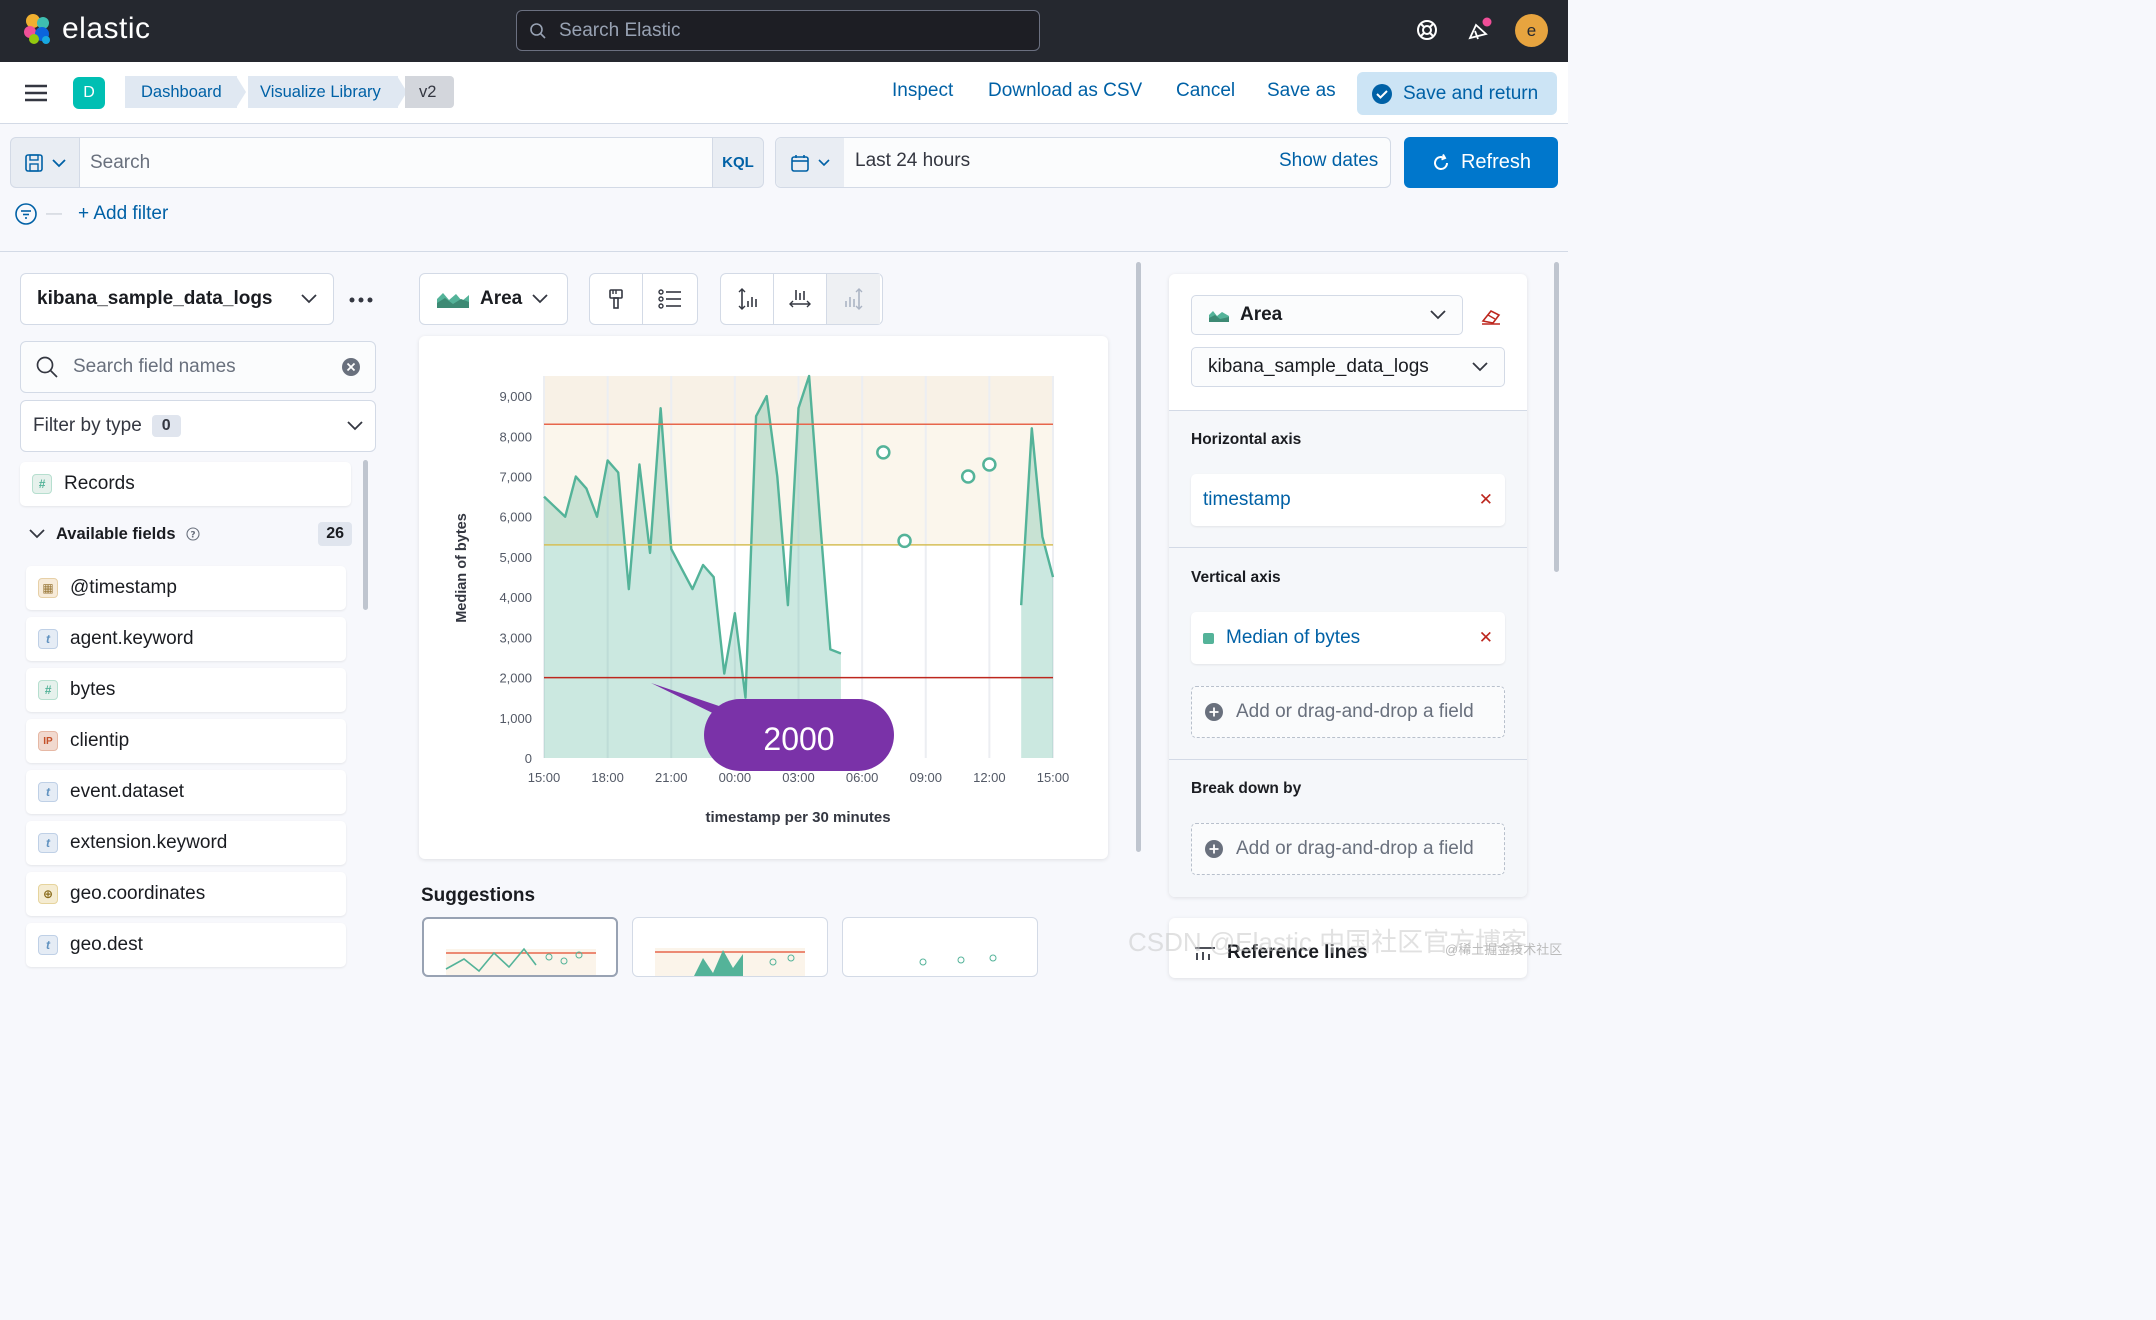 The width and height of the screenshot is (2156, 1320). I want to click on add-breakdown-field-dropzone: Add or drag-and-drop a field, so click(1348, 849).